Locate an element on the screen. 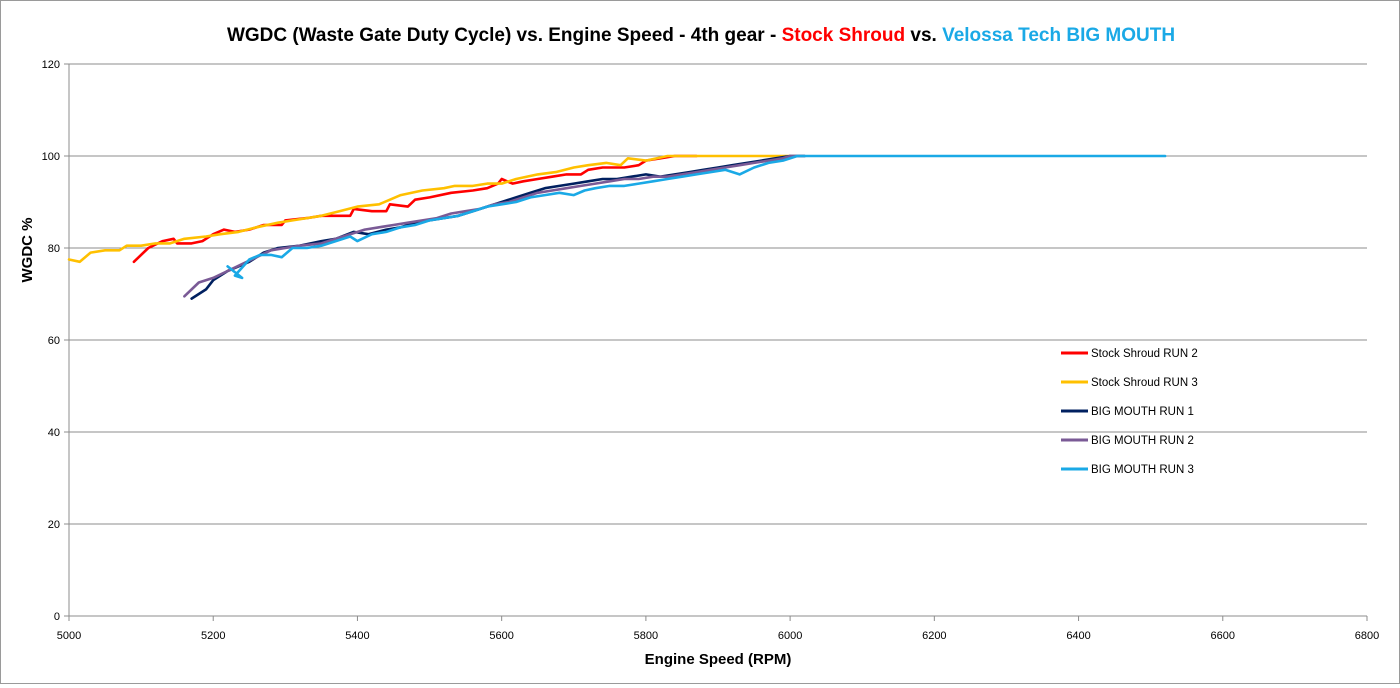 The width and height of the screenshot is (1400, 688). legend-label-4: BIG MOUTH RUN 2 is located at coordinates (1142, 441).